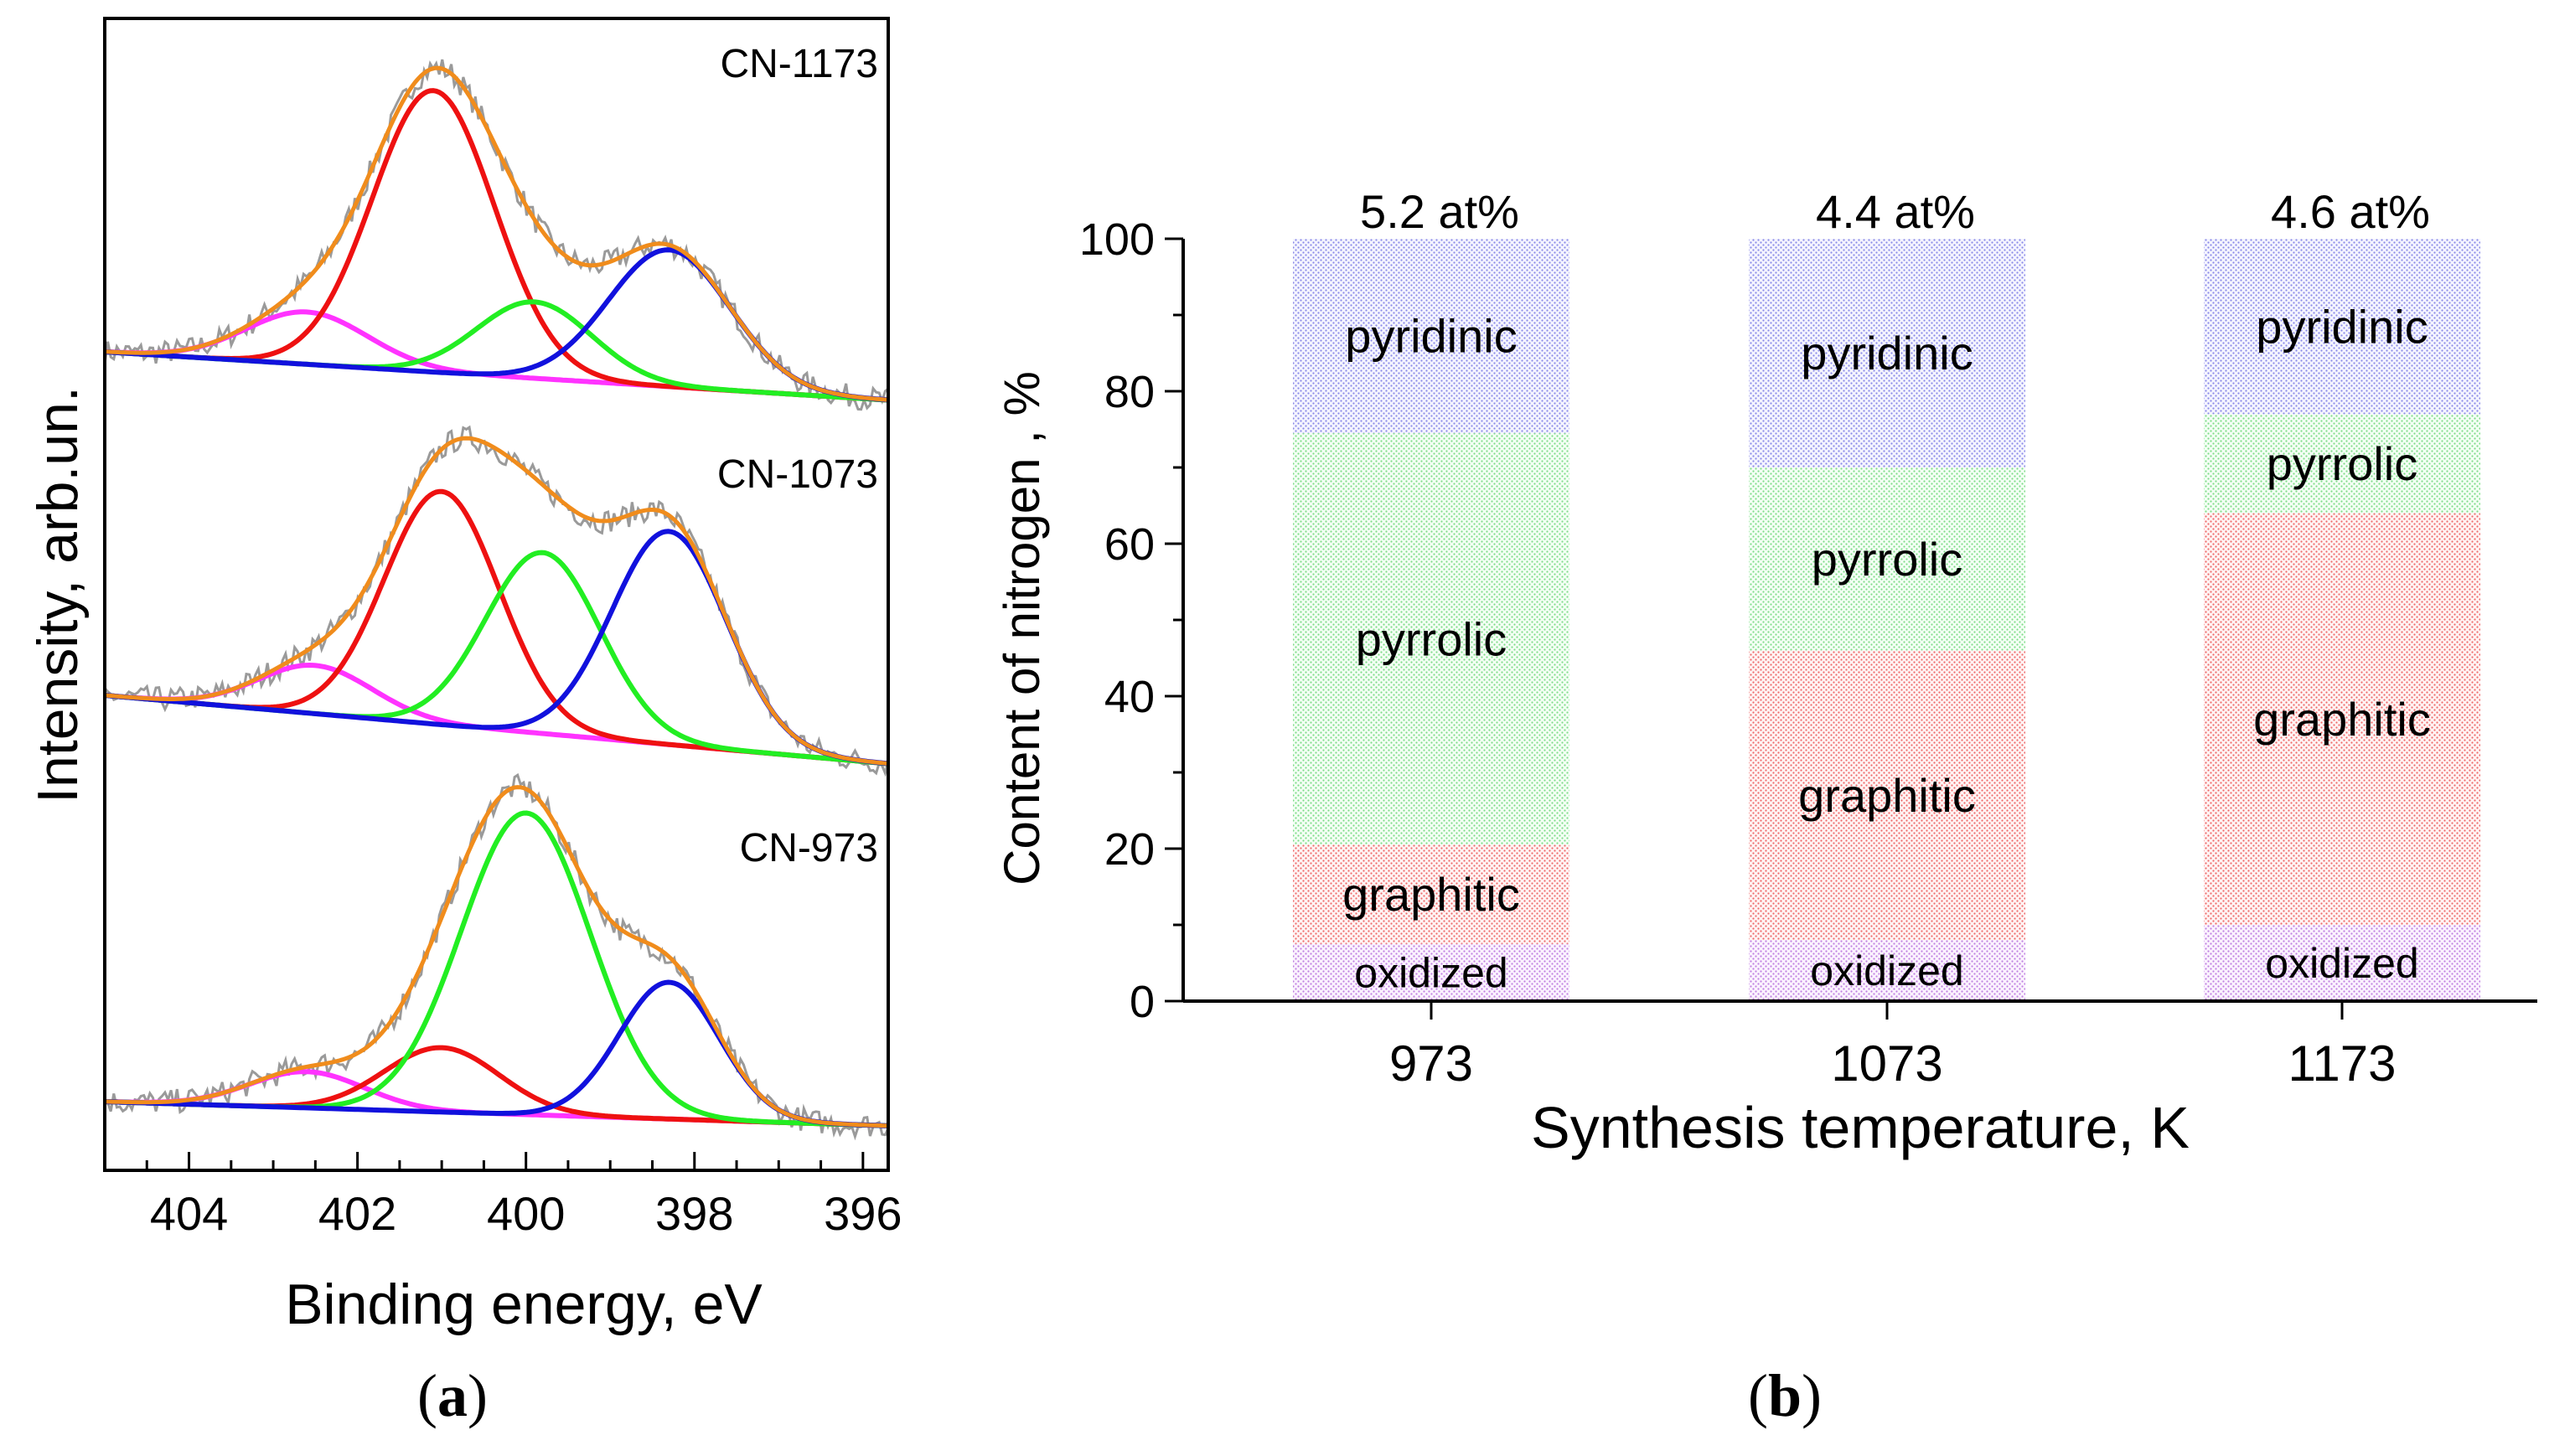 The image size is (2575, 1456). Describe the element at coordinates (1886, 1063) in the screenshot. I see `x-tick-label: 1073` at that location.